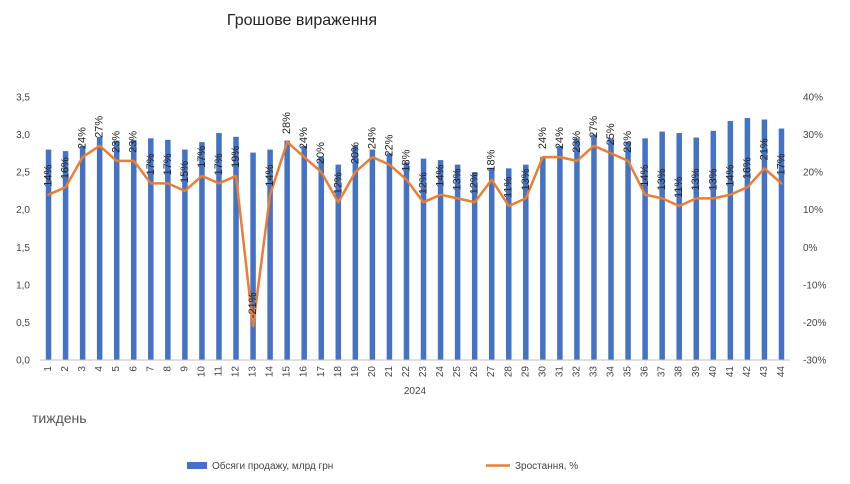  I want to click on x-tick-label-37: 37, so click(662, 372).